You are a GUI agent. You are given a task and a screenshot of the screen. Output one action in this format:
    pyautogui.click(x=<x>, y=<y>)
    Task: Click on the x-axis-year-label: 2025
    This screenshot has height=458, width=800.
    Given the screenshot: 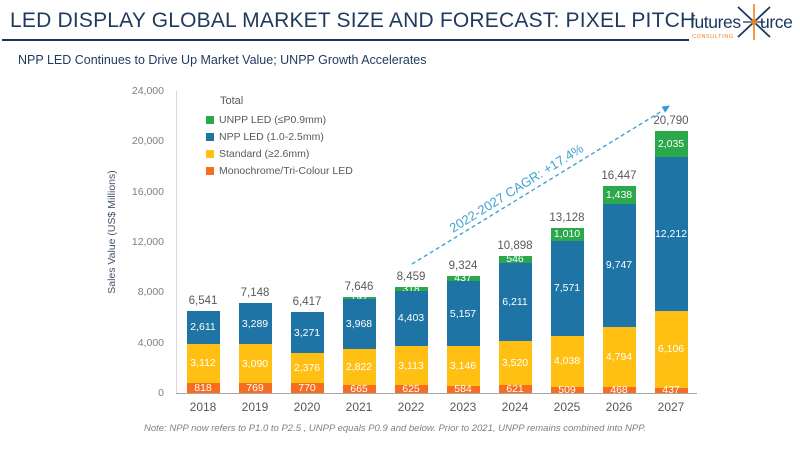 What is the action you would take?
    pyautogui.click(x=567, y=407)
    